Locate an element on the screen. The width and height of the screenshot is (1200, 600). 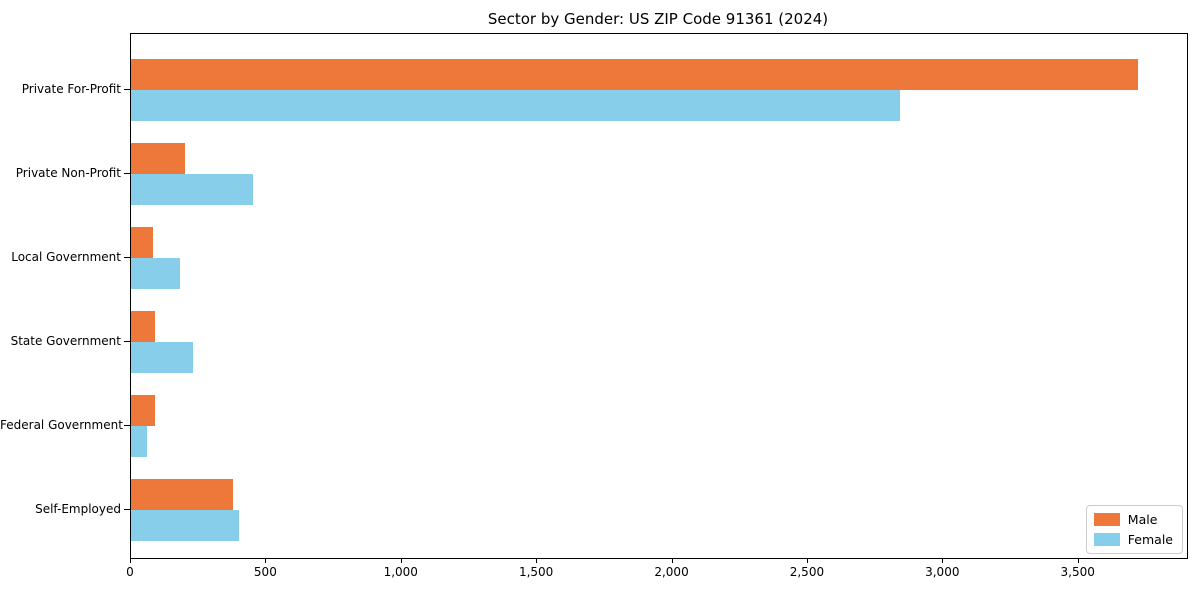
legend-item-male: Male is located at coordinates (1133, 519).